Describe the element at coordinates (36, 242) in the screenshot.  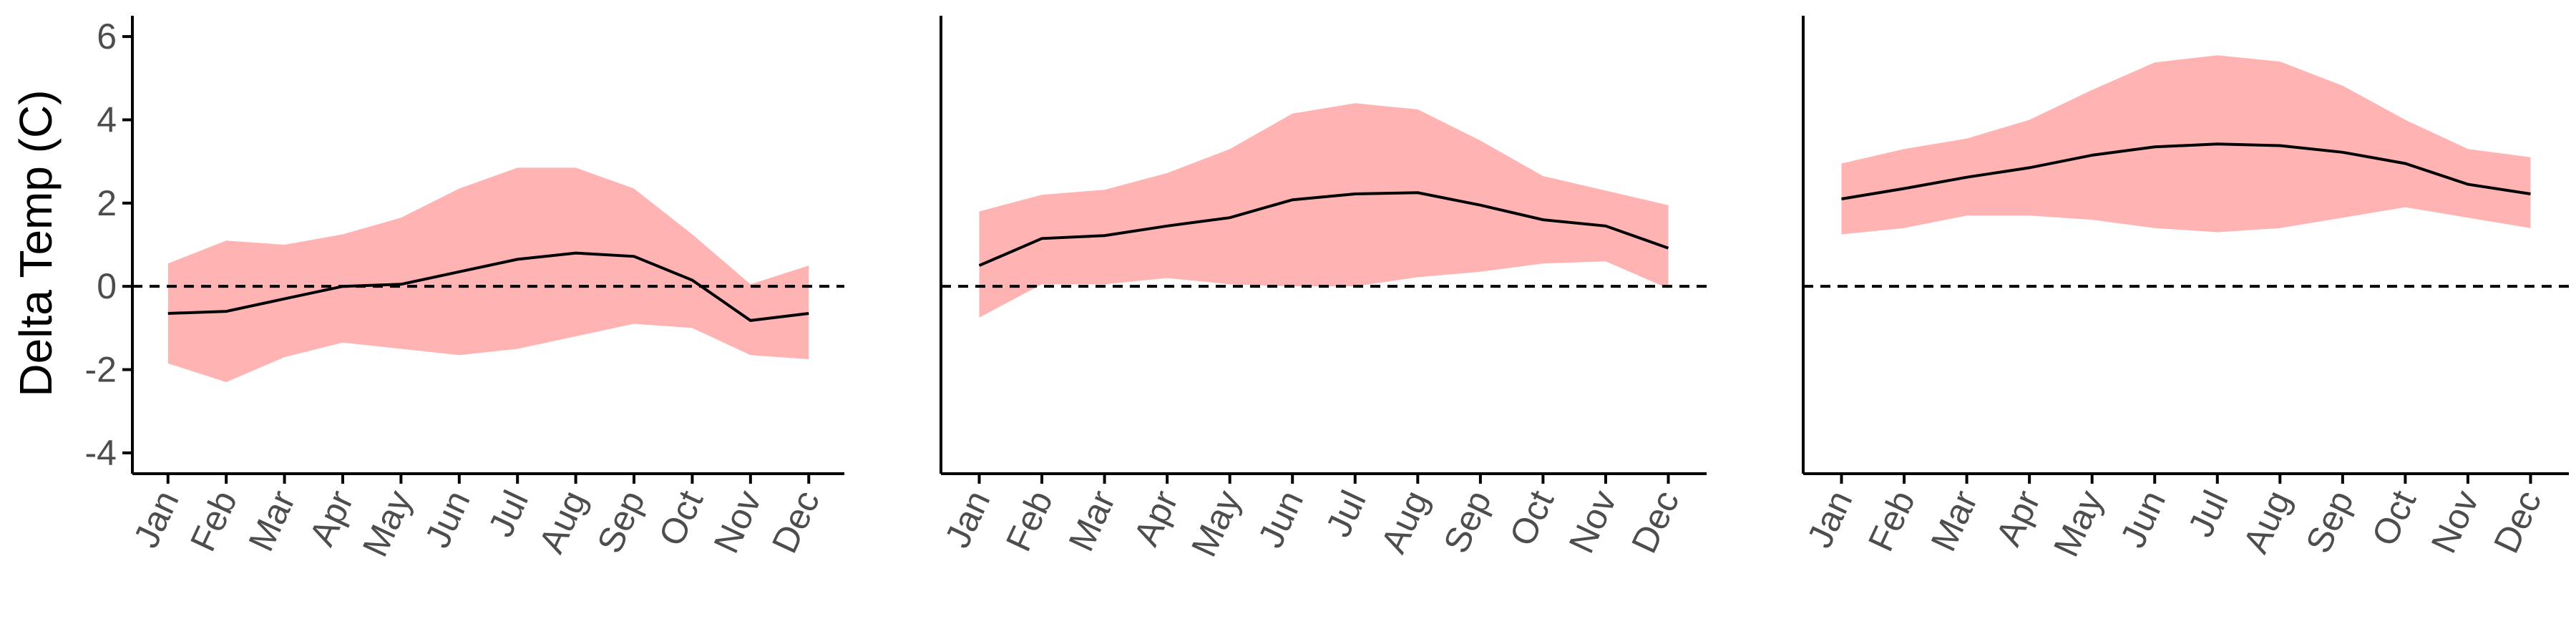
I see `y-axis-title: Delta Temp (C)` at that location.